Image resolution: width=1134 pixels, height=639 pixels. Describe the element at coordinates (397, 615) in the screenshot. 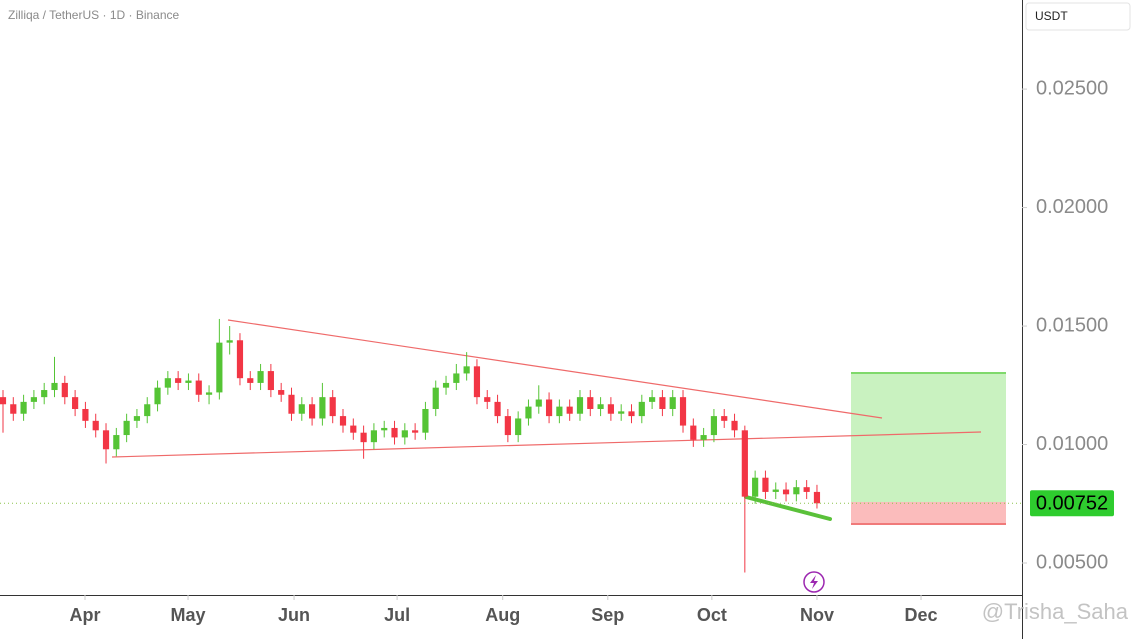

I see `x-tick-label: Jul` at that location.